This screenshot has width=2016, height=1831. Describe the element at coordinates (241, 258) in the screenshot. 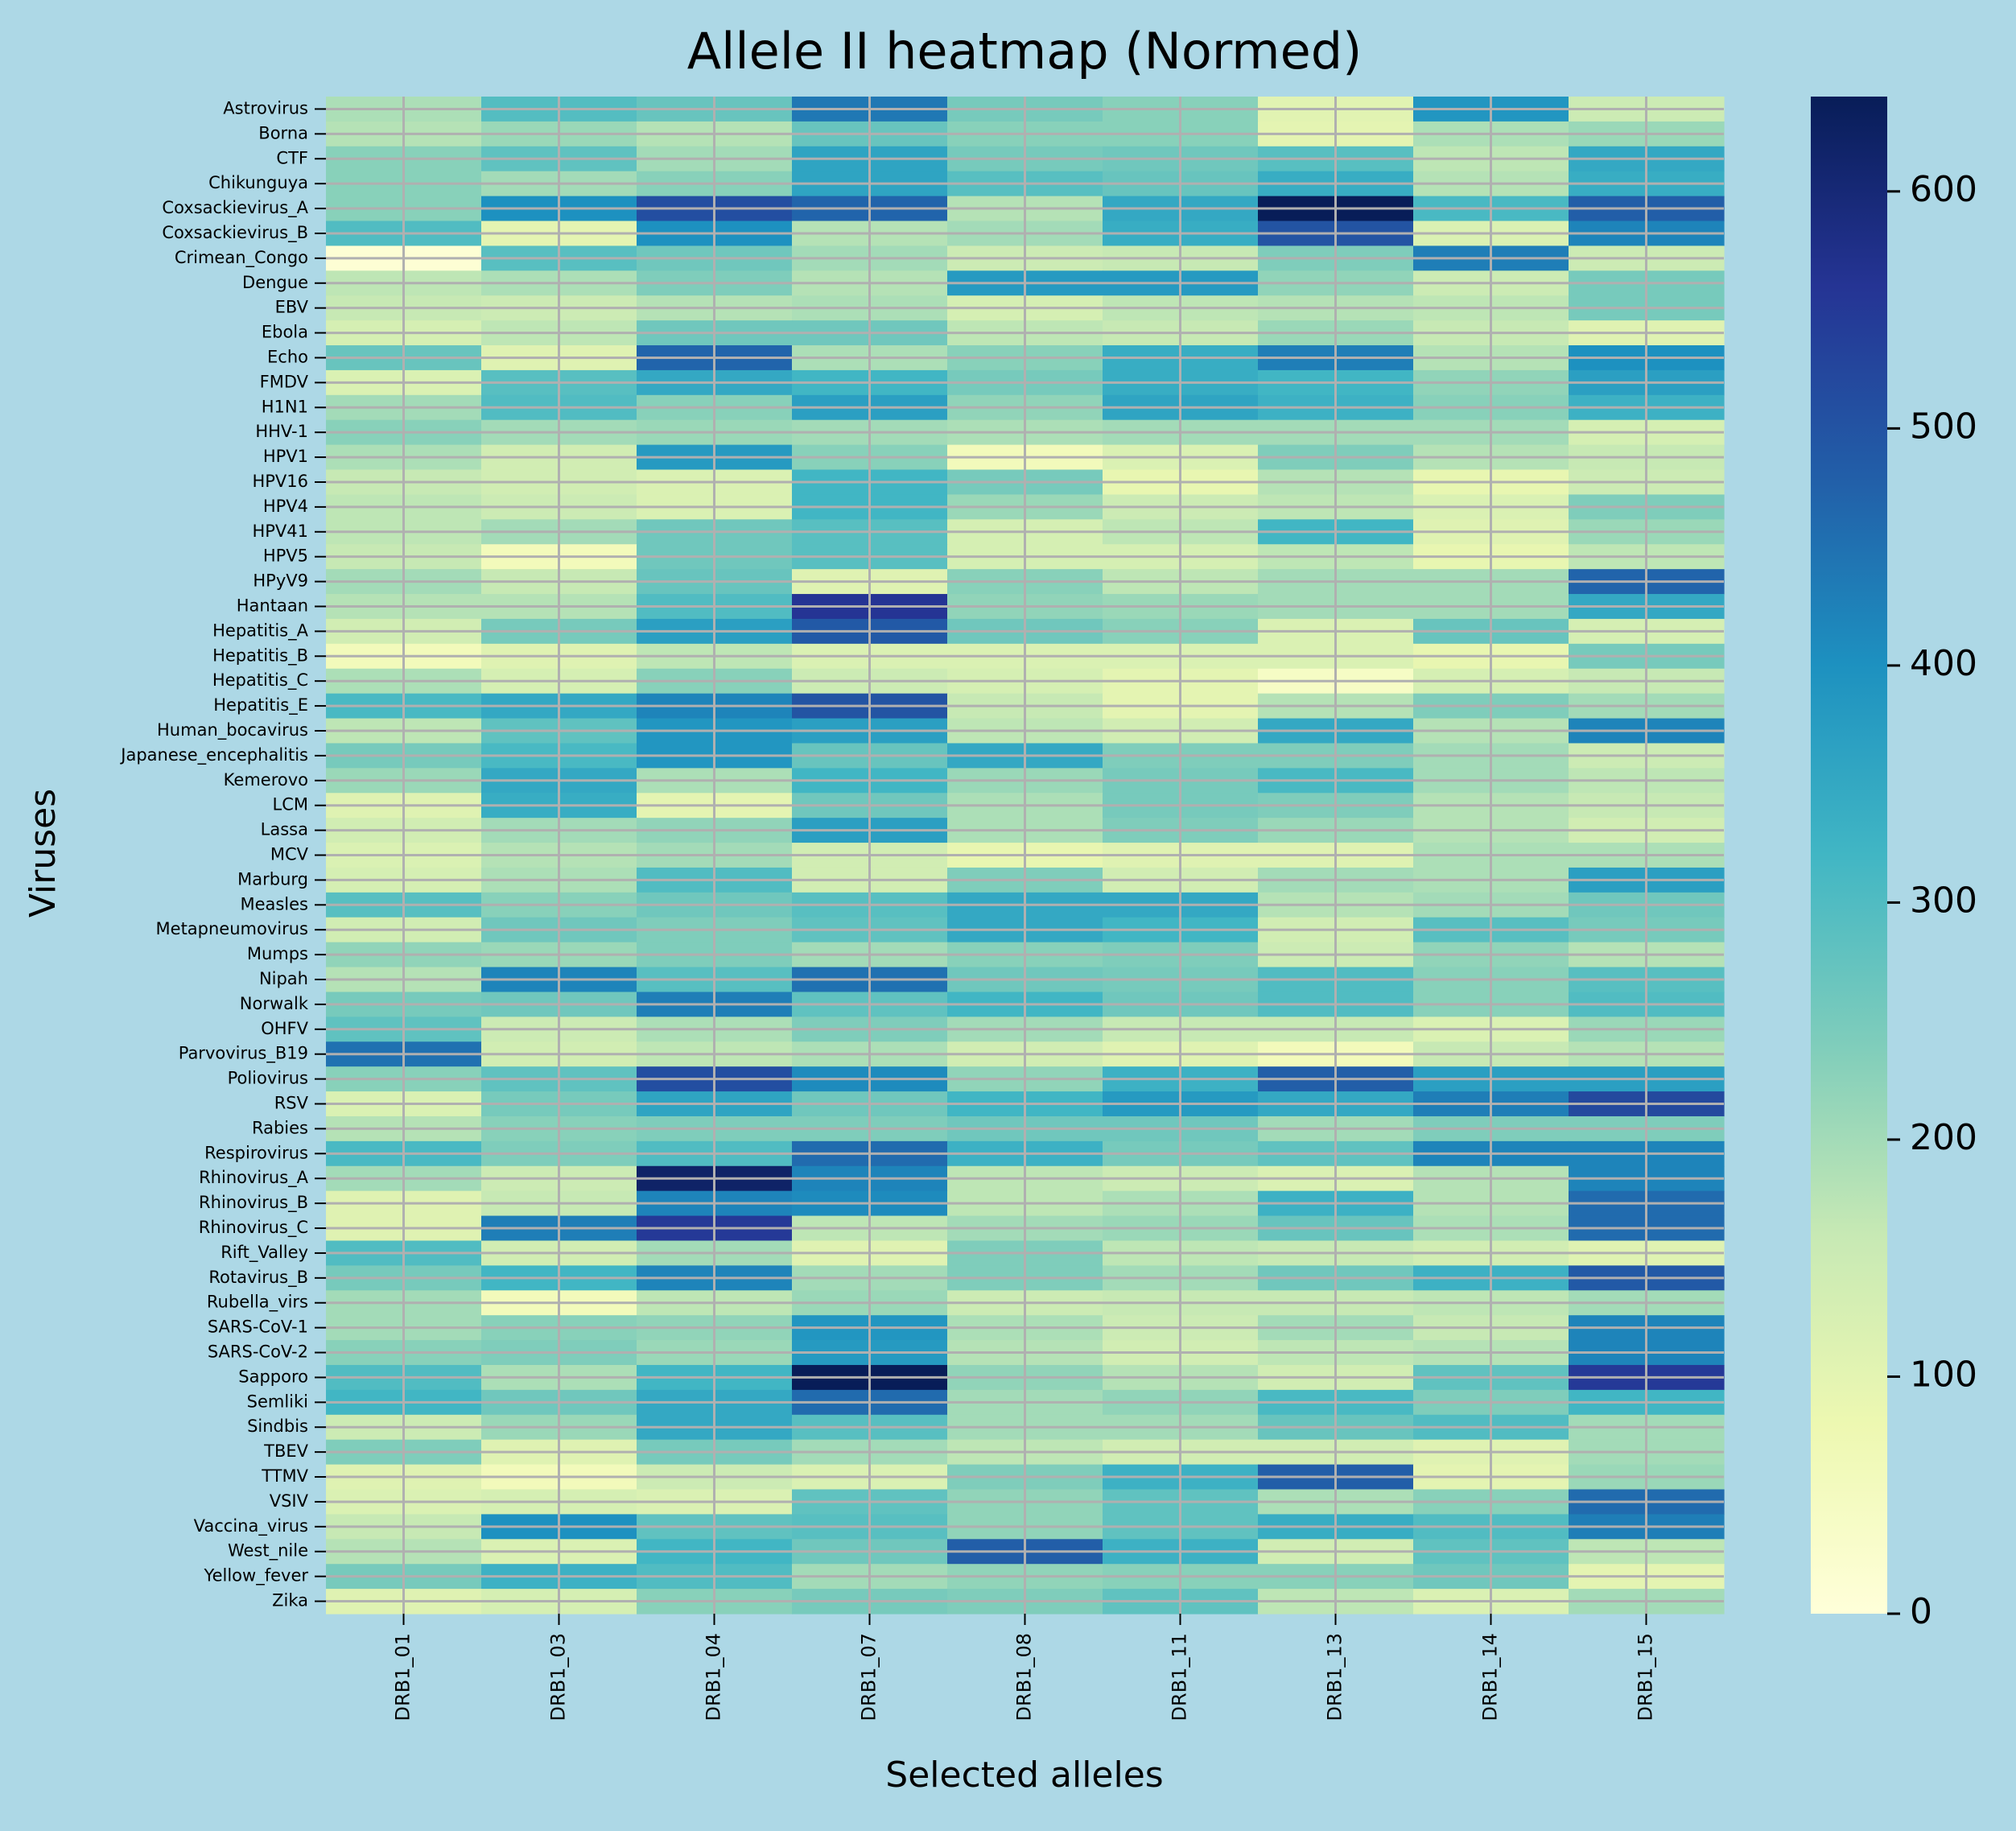

I see `row-label: Crimean_Congo` at that location.